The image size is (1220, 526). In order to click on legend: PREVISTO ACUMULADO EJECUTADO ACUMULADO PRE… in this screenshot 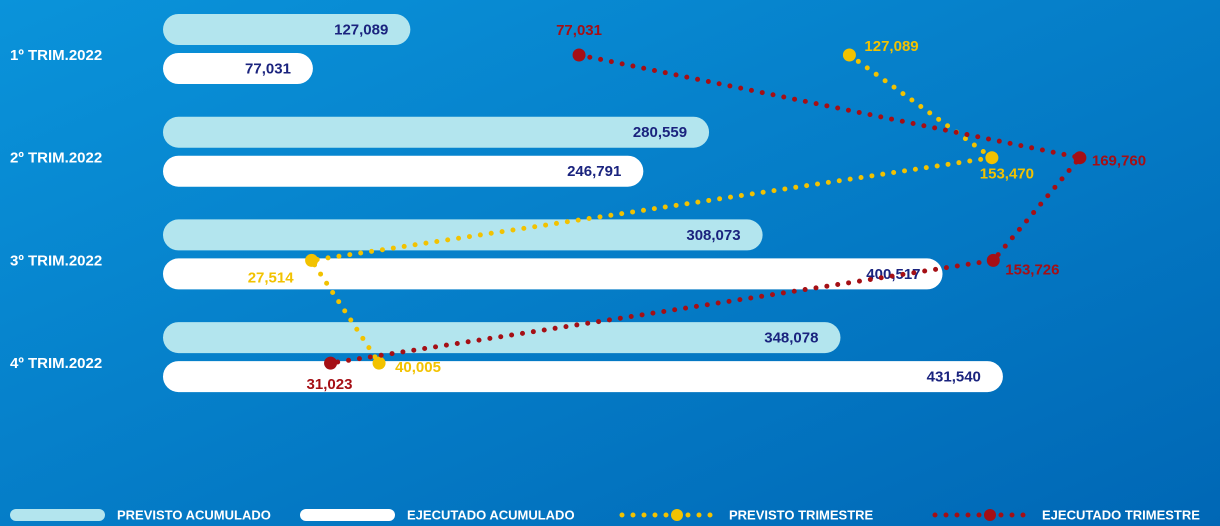, I will do `click(605, 514)`.